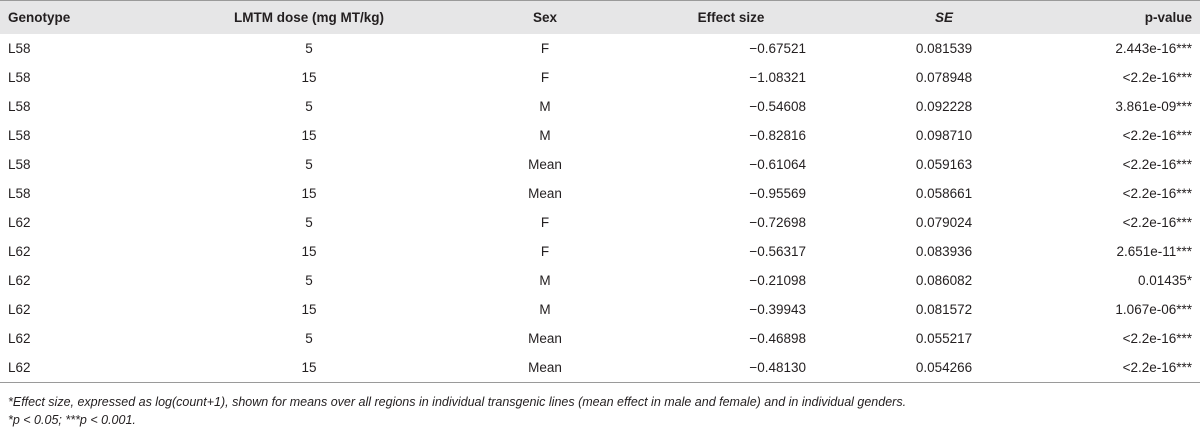  What do you see at coordinates (944, 193) in the screenshot?
I see `table-cell: 0.058661` at bounding box center [944, 193].